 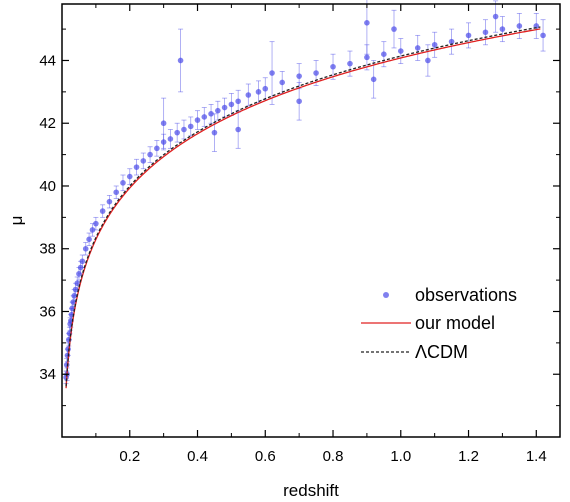 What do you see at coordinates (47, 60) in the screenshot?
I see `y-tick-label: 44` at bounding box center [47, 60].